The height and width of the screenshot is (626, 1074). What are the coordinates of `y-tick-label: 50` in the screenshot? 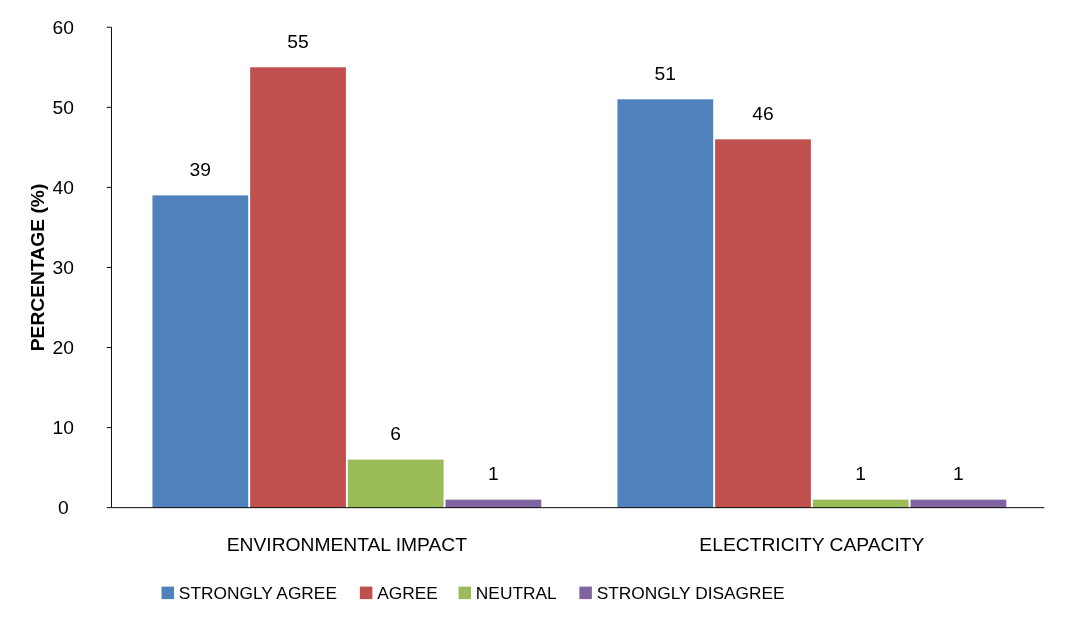 It's located at (63, 108).